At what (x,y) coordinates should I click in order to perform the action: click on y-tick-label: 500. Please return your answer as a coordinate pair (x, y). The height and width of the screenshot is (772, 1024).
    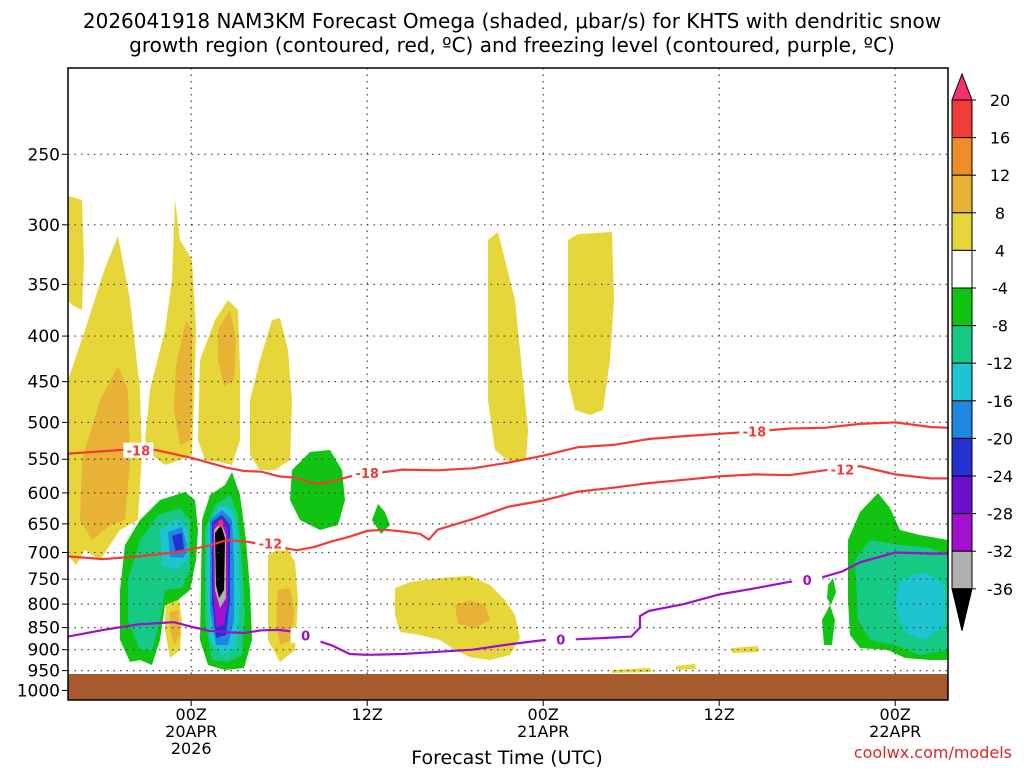
    Looking at the image, I should click on (44, 423).